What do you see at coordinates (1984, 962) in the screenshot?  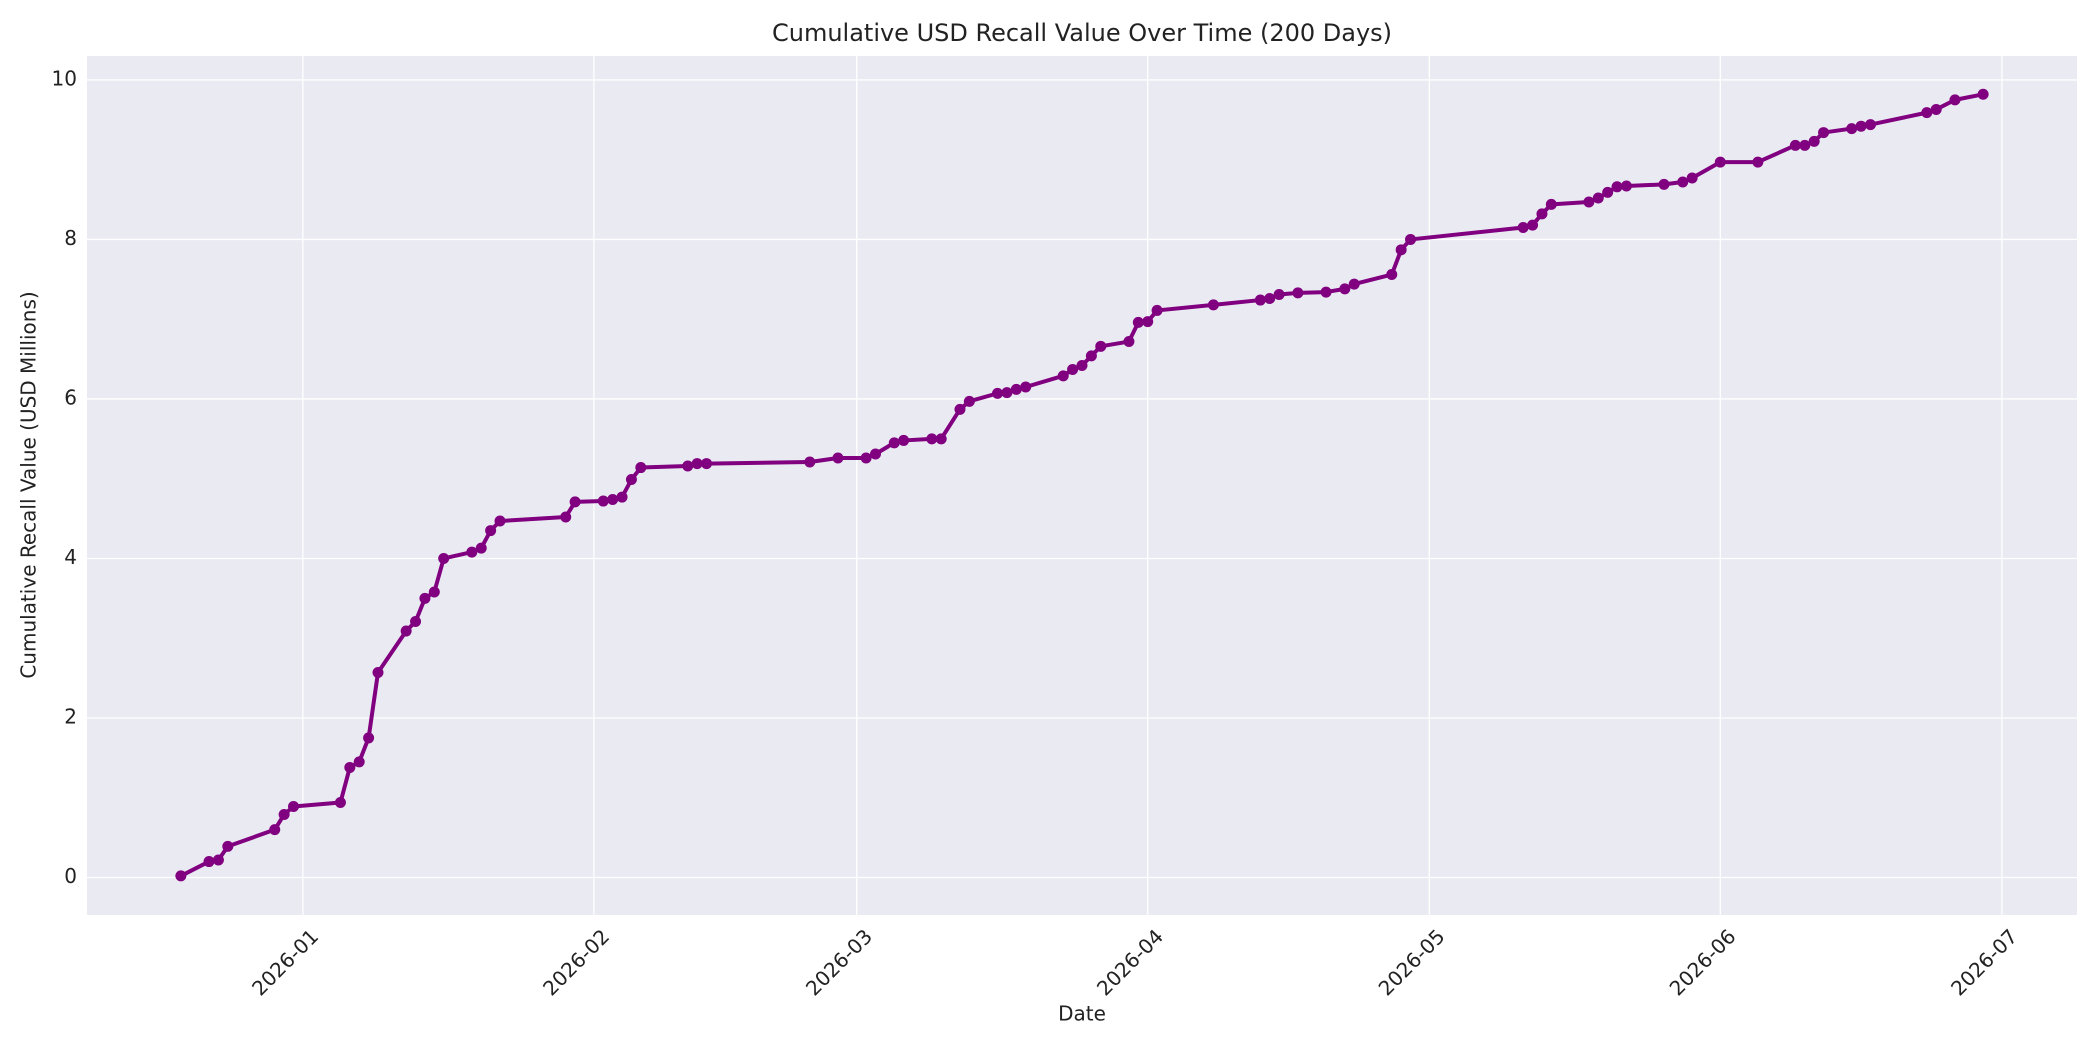 I see `x-tick-label: 2026-07` at bounding box center [1984, 962].